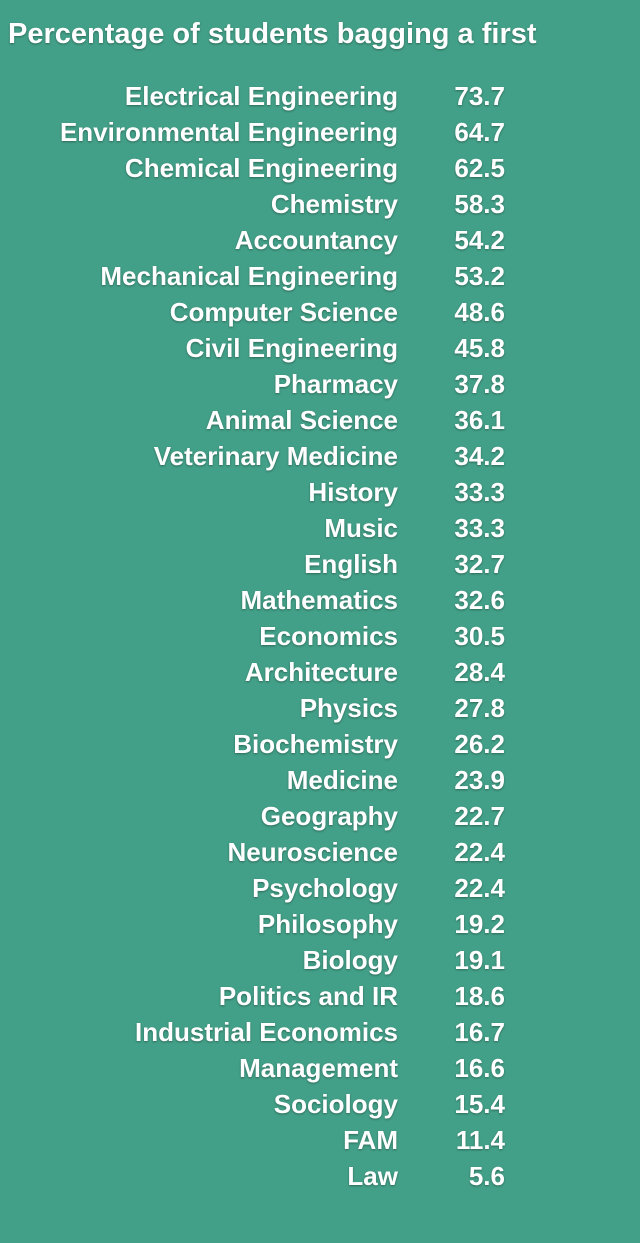  Describe the element at coordinates (479, 996) in the screenshot. I see `percentage-value: 18.6` at that location.